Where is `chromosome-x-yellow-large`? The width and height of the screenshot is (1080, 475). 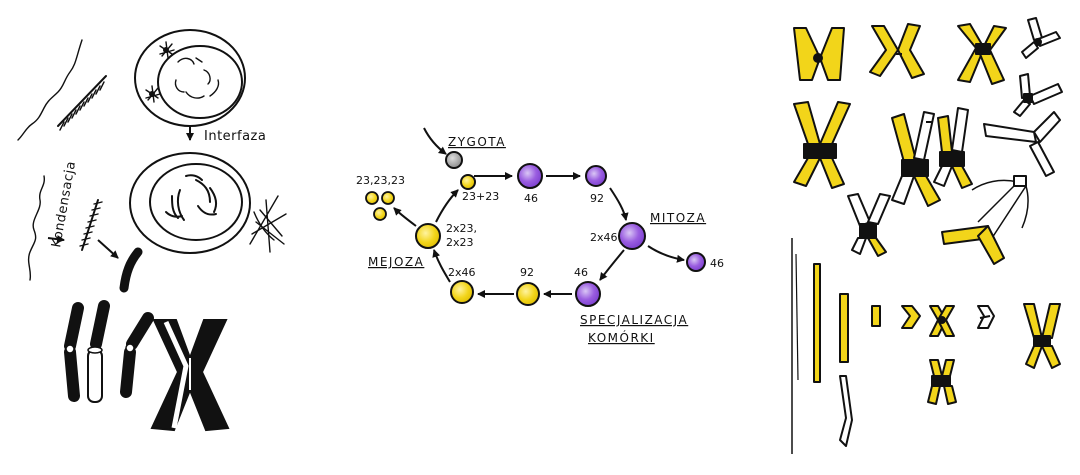
chromosome-x-yellow-large is located at coordinates (822, 145).